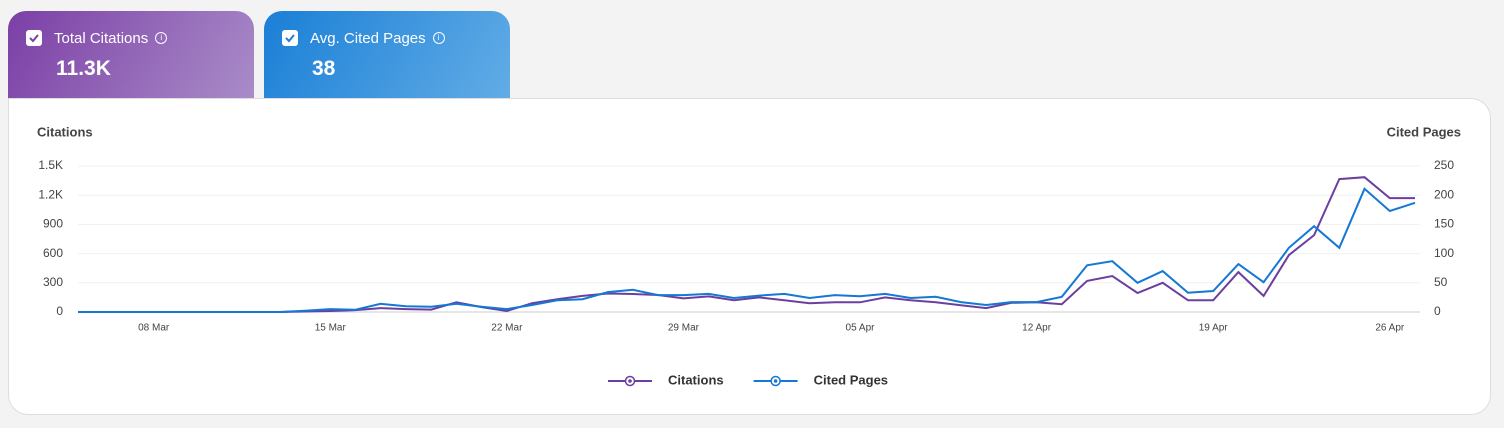 The height and width of the screenshot is (428, 1504). What do you see at coordinates (851, 379) in the screenshot?
I see `legend-label: Cited Pages` at bounding box center [851, 379].